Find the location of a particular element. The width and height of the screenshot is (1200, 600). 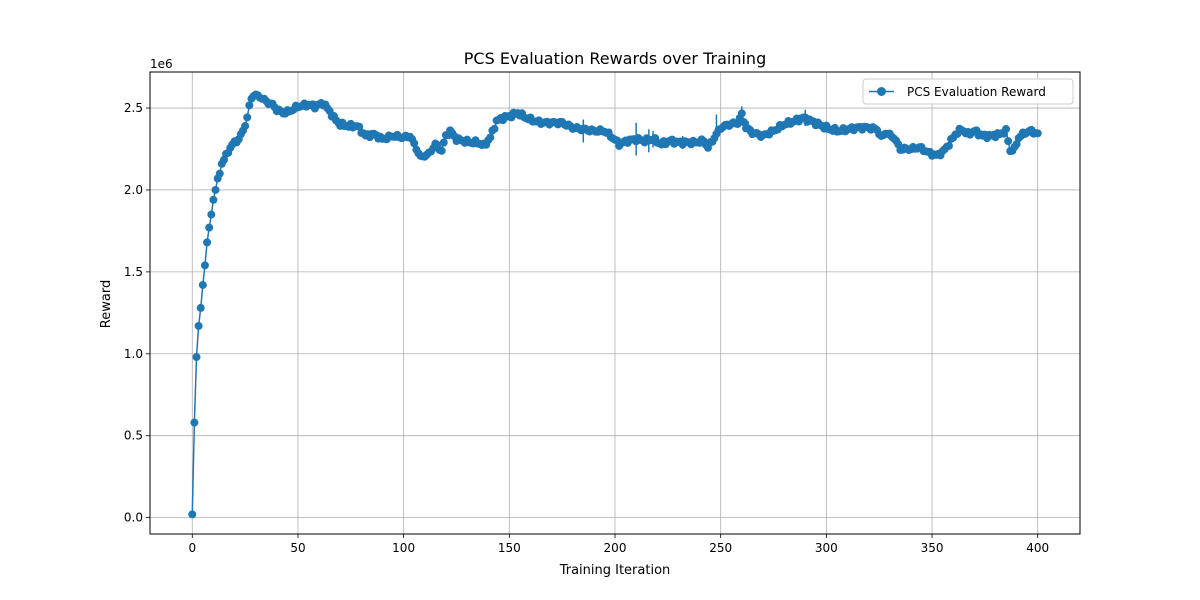

y-tick-label: 0.5 is located at coordinates (133, 436).